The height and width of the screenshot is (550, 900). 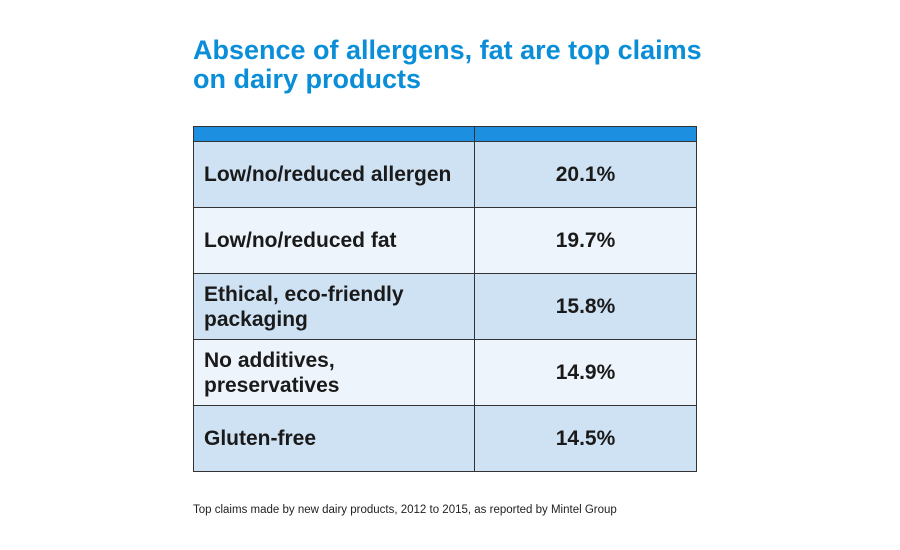 What do you see at coordinates (334, 438) in the screenshot?
I see `claim-cell: Gluten-free` at bounding box center [334, 438].